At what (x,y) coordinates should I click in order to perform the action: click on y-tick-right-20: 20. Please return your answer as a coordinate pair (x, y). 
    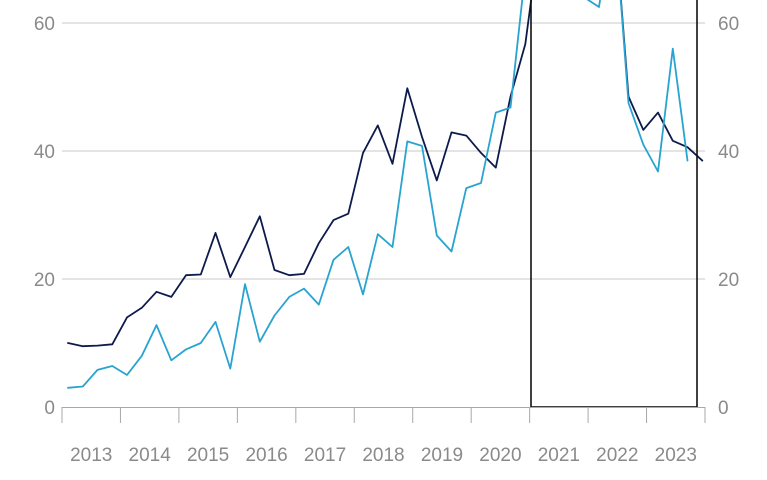
    Looking at the image, I should click on (728, 280).